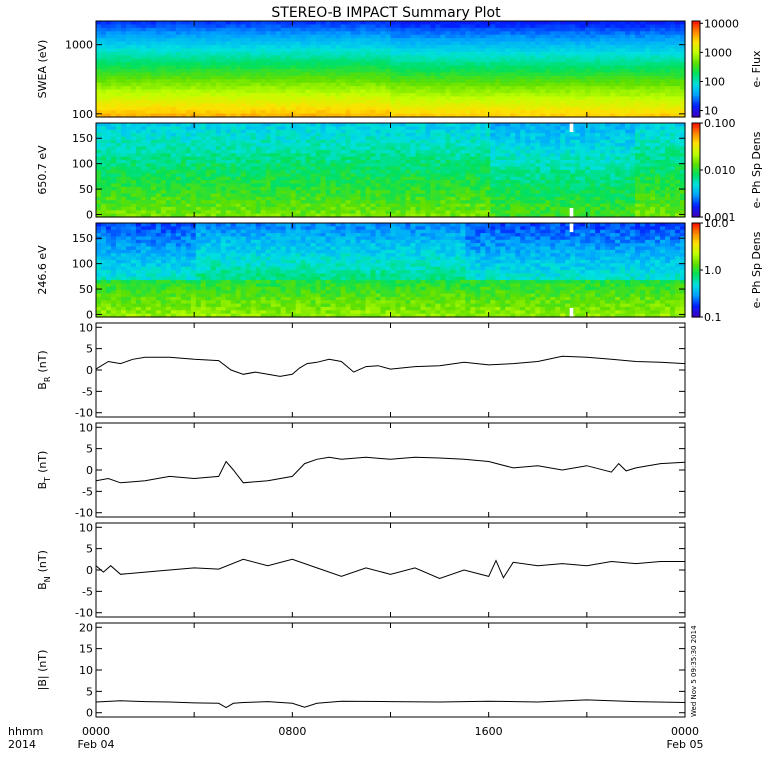  I want to click on colorbar-step, so click(696, 75).